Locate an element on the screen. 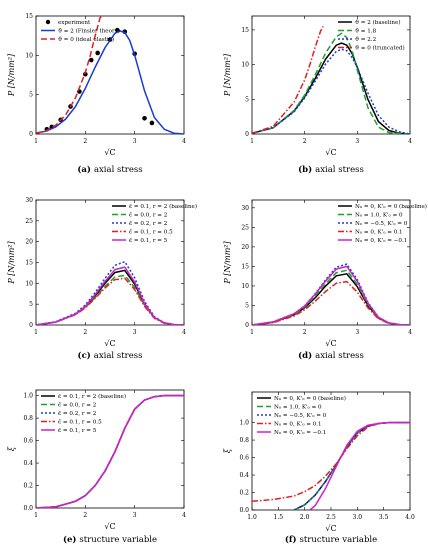 The image size is (428, 554). panel-caption: (b) axial stress is located at coordinates (331, 169).